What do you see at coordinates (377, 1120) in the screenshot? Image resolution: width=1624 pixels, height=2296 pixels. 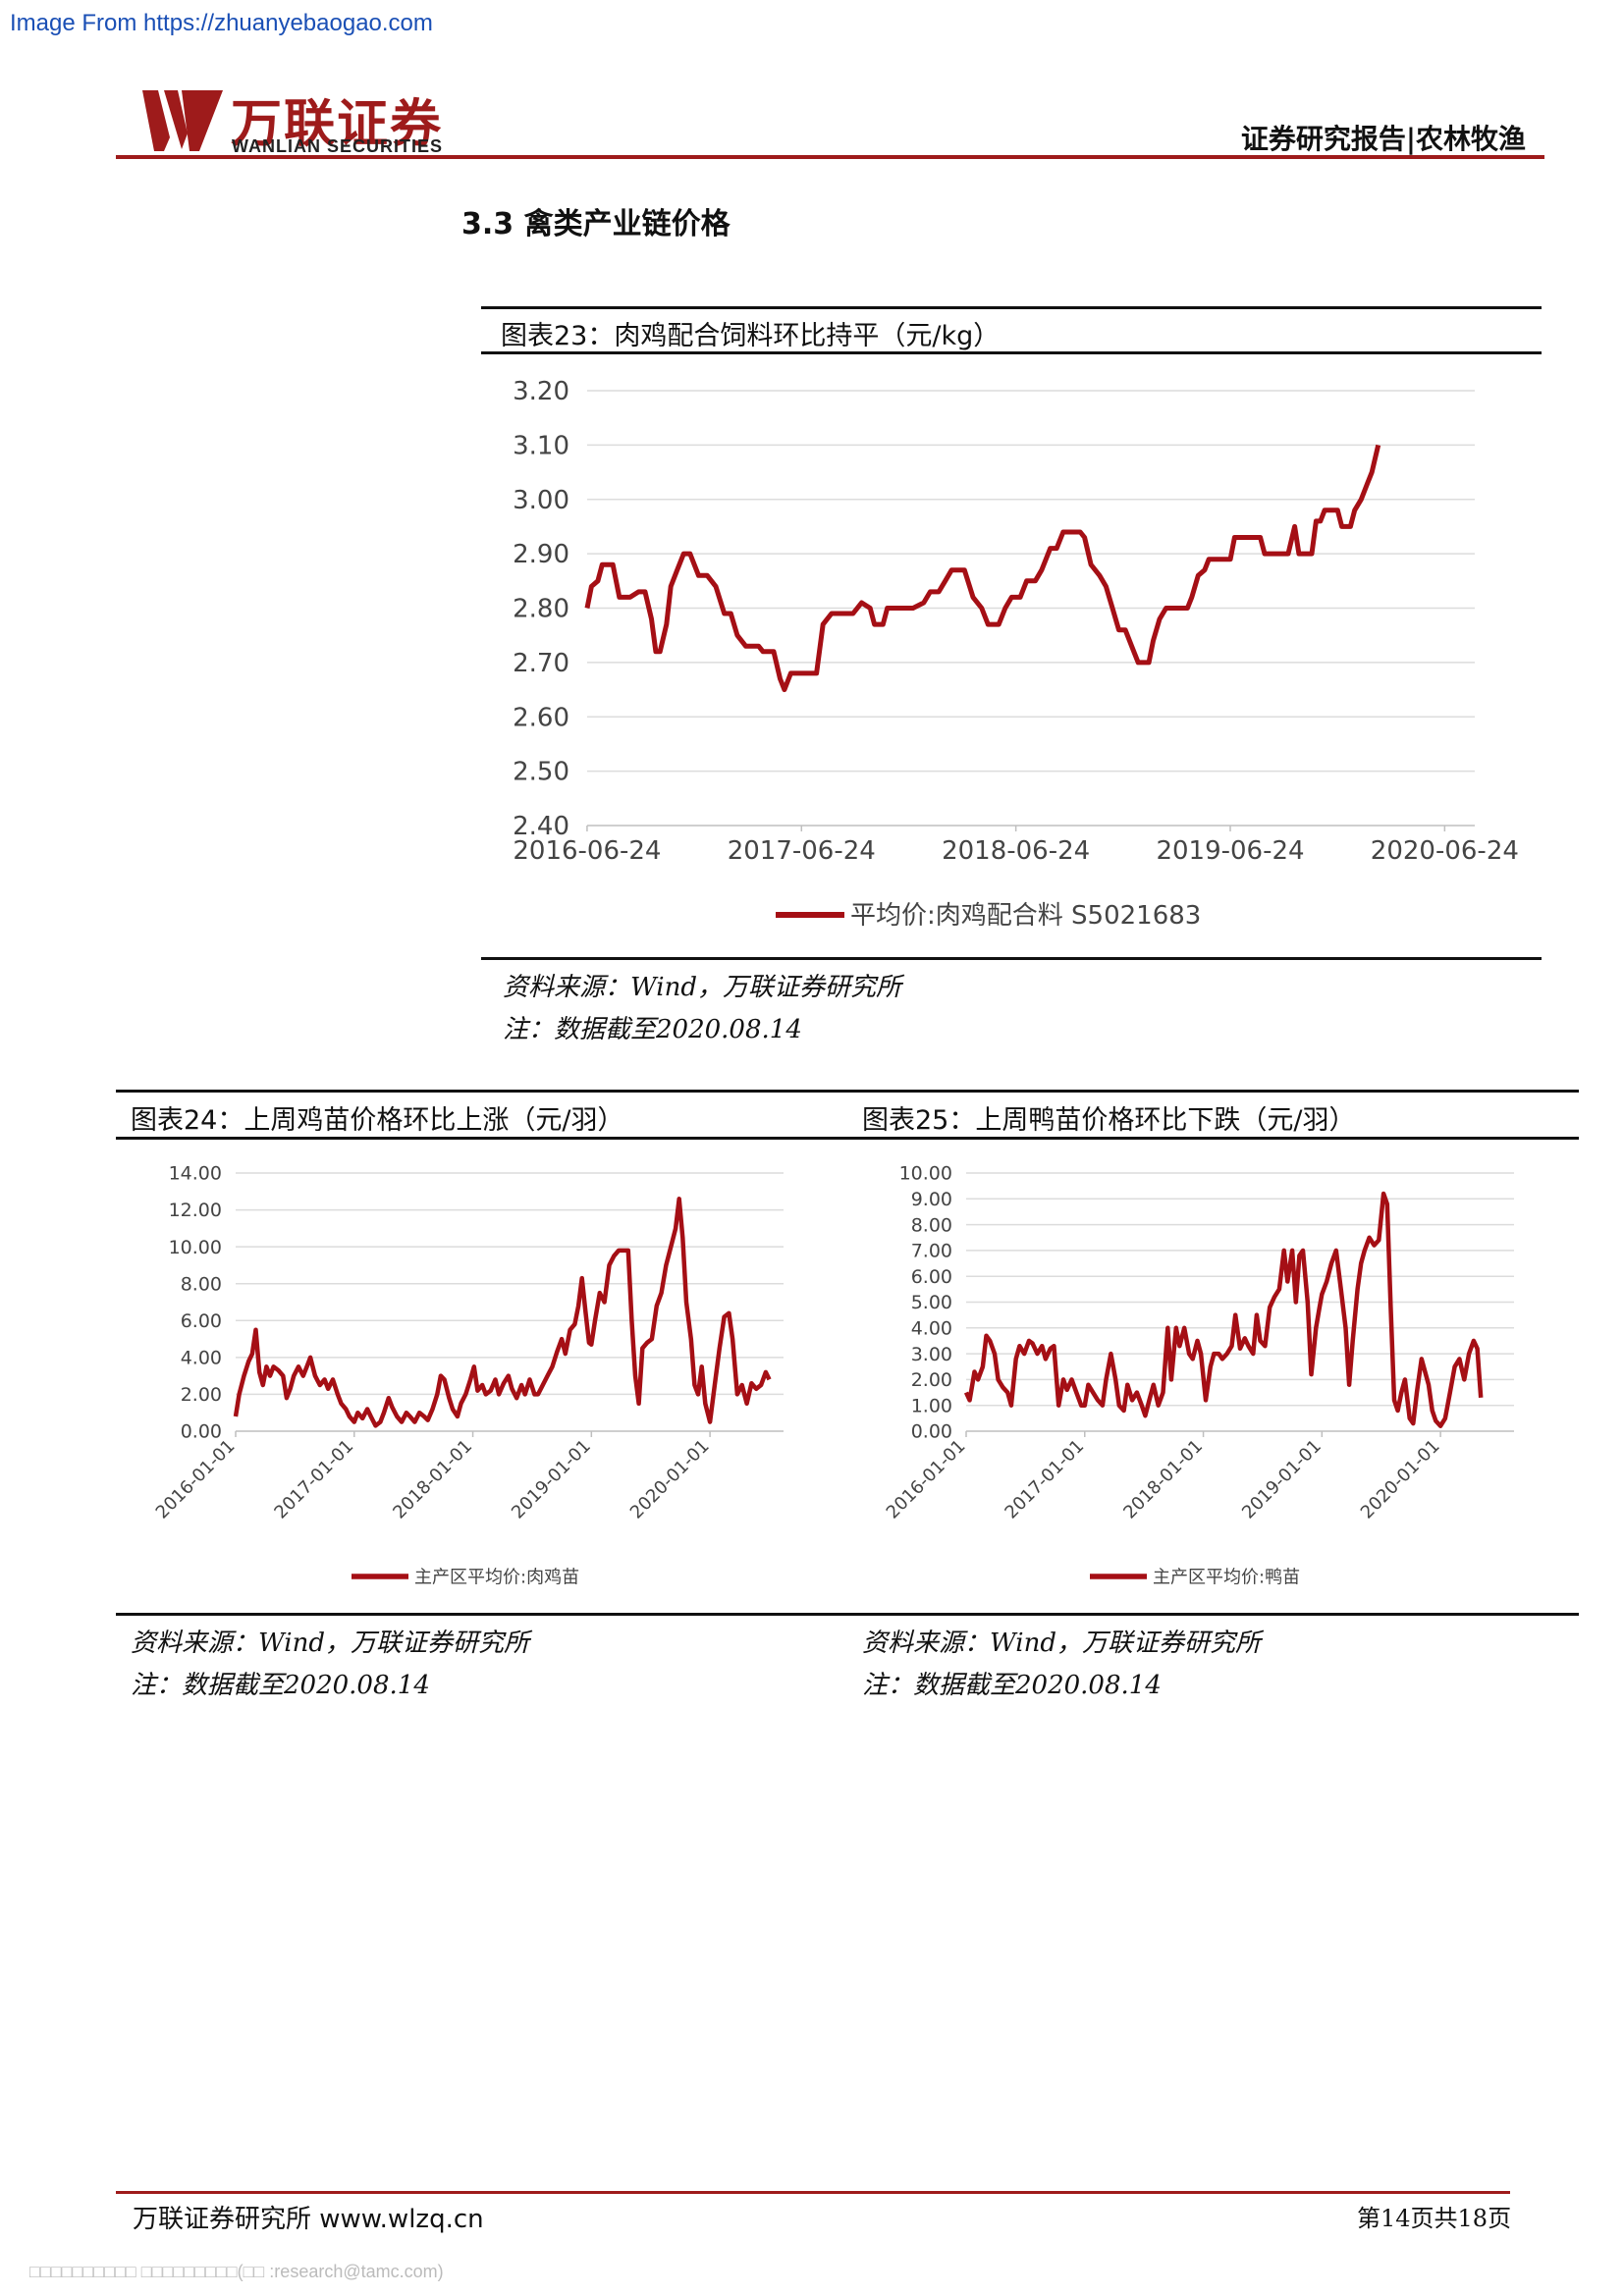 I see `fig24-title: 图表24：上周鸡苗价格环比上涨（元/羽）` at bounding box center [377, 1120].